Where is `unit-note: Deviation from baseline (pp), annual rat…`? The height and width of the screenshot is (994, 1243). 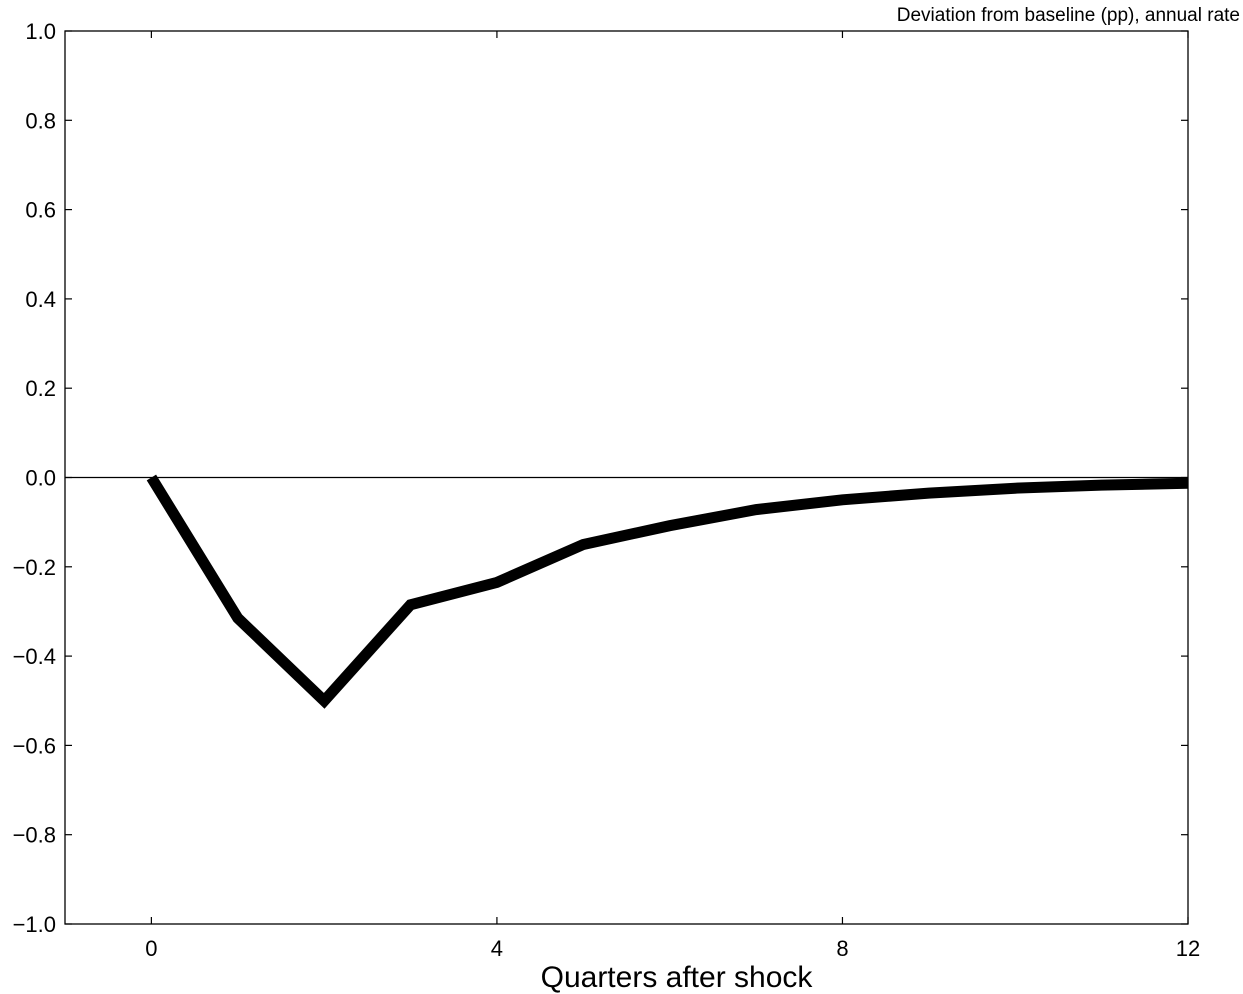
unit-note: Deviation from baseline (pp), annual rat… is located at coordinates (1068, 15).